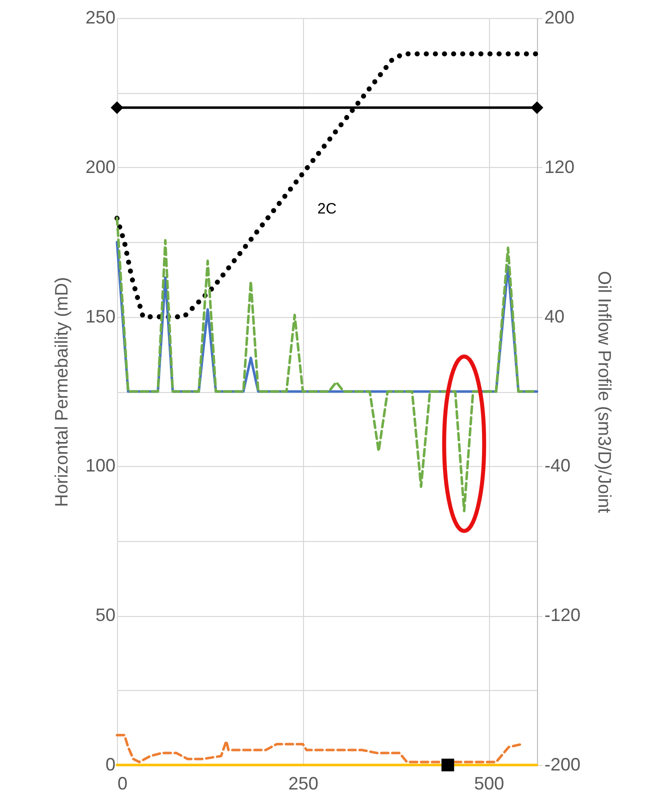 The width and height of the screenshot is (665, 808). What do you see at coordinates (559, 166) in the screenshot?
I see `y2-tick-label: 120` at bounding box center [559, 166].